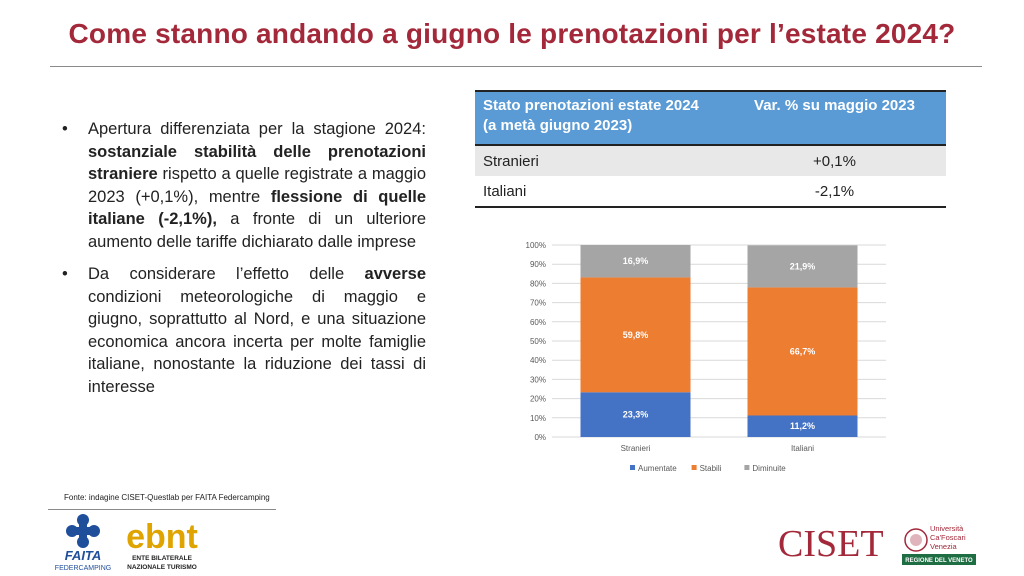  What do you see at coordinates (599, 160) in the screenshot?
I see `table-cell-label: Stranieri` at bounding box center [599, 160].